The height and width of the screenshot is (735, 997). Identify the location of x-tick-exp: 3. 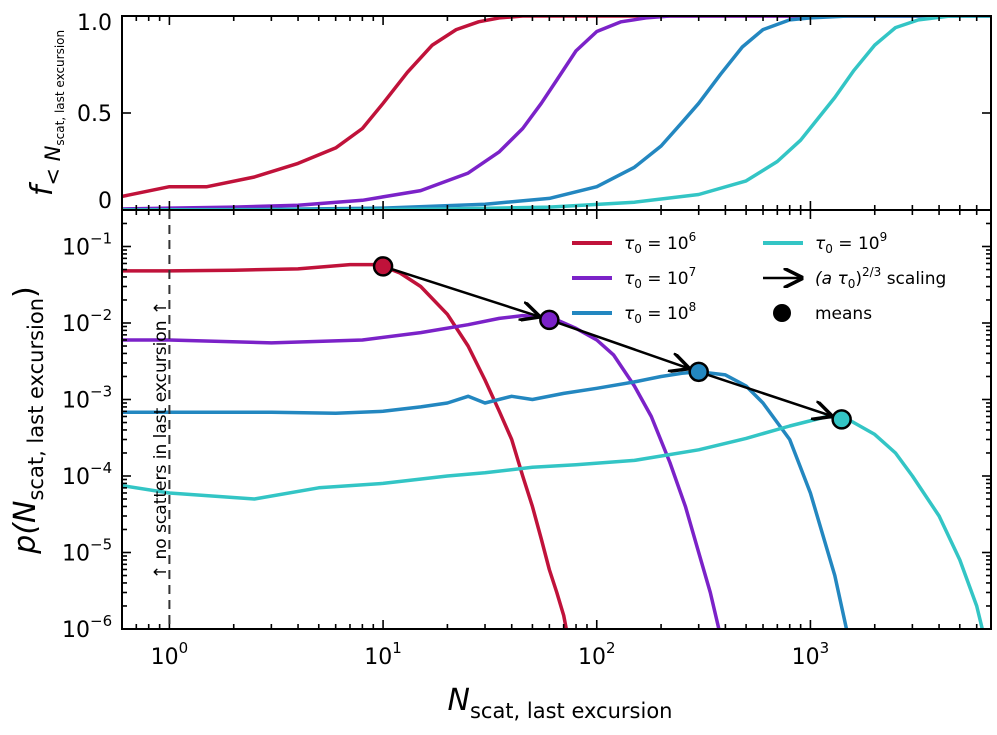
(825, 648).